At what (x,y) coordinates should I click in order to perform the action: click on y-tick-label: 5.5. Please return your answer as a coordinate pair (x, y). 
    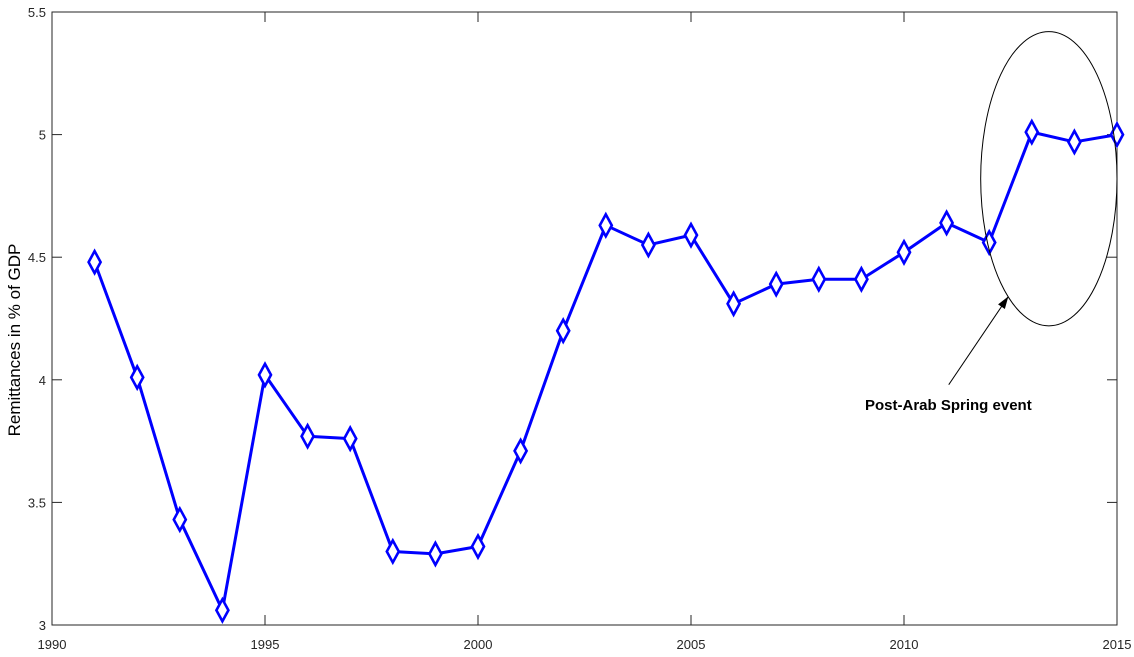
    Looking at the image, I should click on (37, 12).